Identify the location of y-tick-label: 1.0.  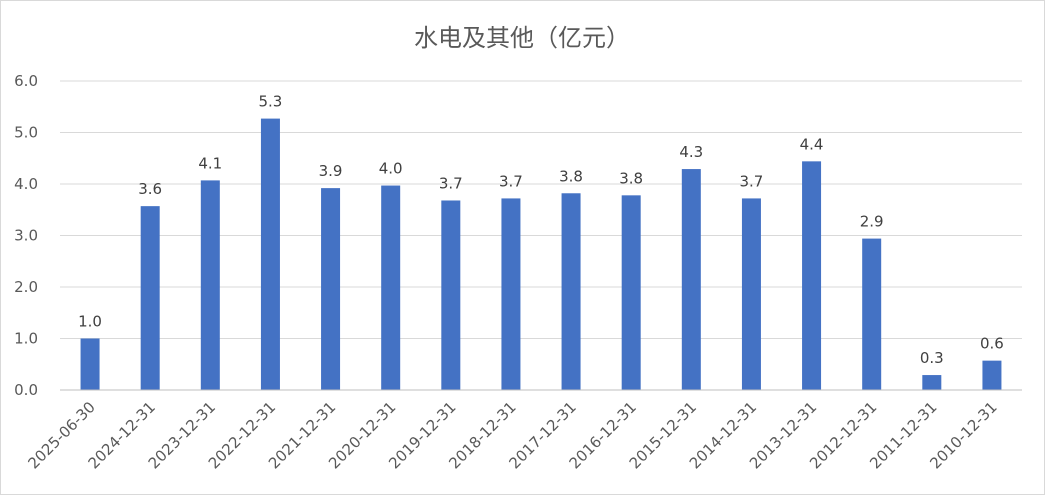
(26, 339).